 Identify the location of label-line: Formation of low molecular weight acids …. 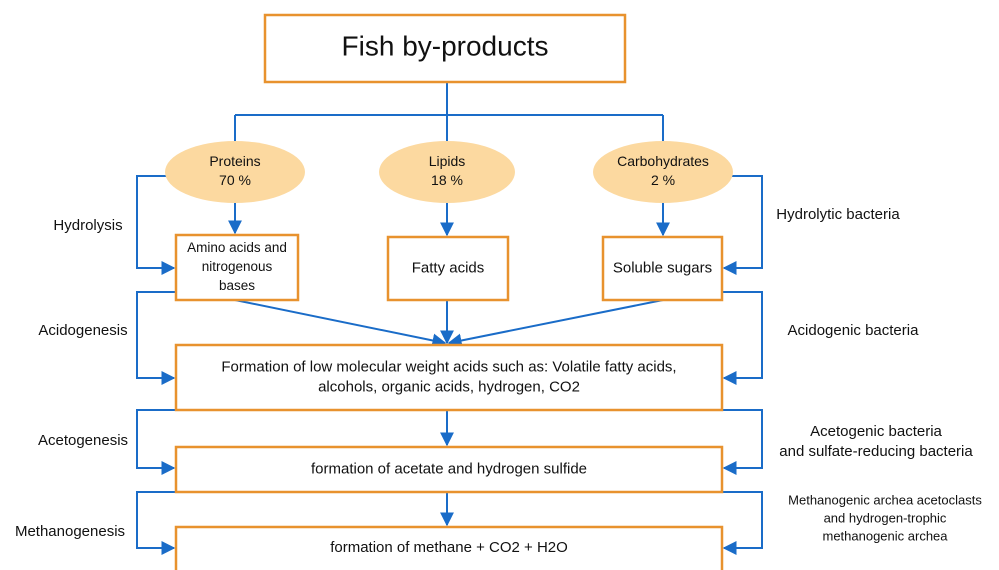
(448, 366).